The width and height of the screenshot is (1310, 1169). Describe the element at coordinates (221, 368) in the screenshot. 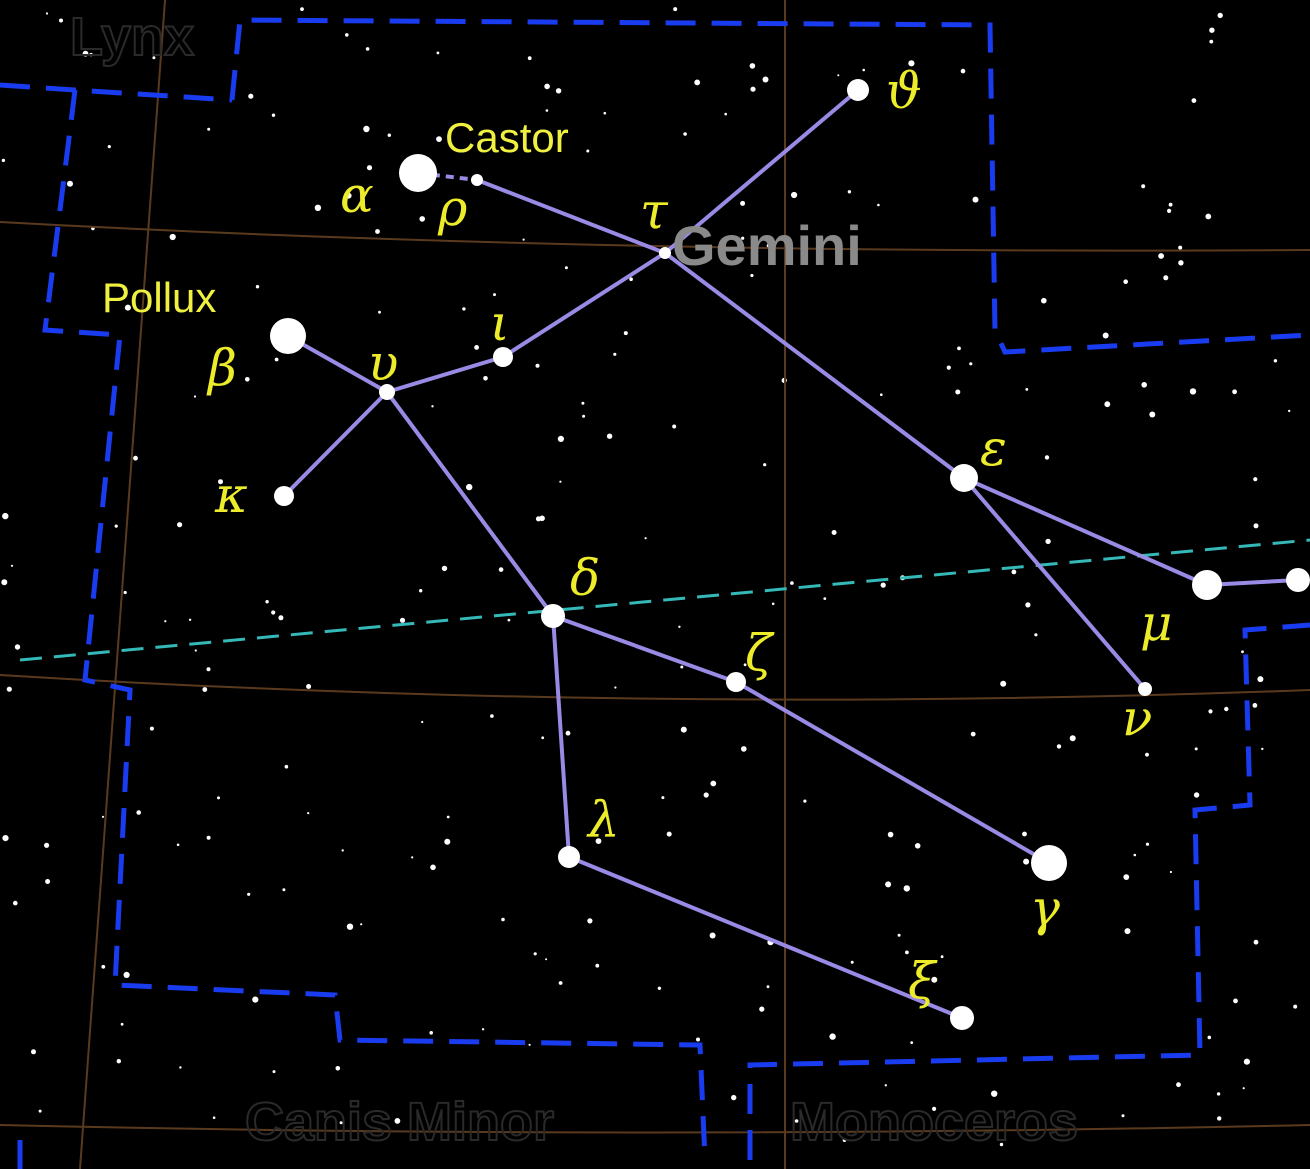

I see `greek-label: β` at that location.